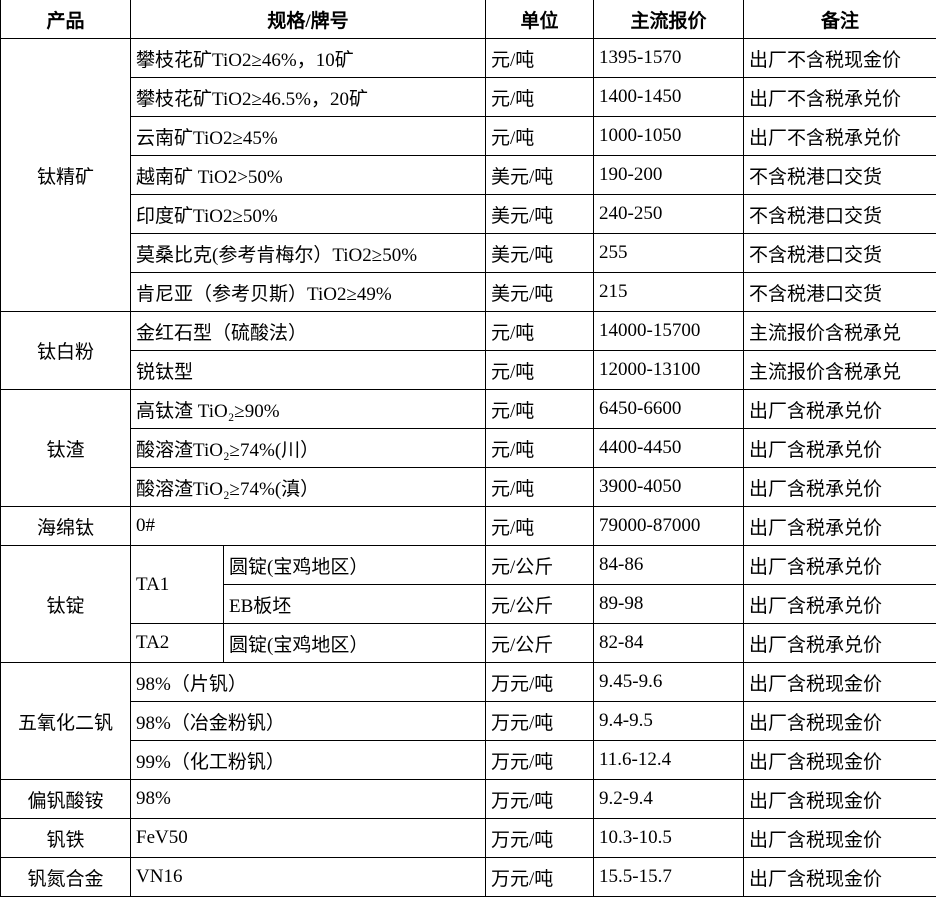  What do you see at coordinates (668, 97) in the screenshot?
I see `price-cell: 1400-1450` at bounding box center [668, 97].